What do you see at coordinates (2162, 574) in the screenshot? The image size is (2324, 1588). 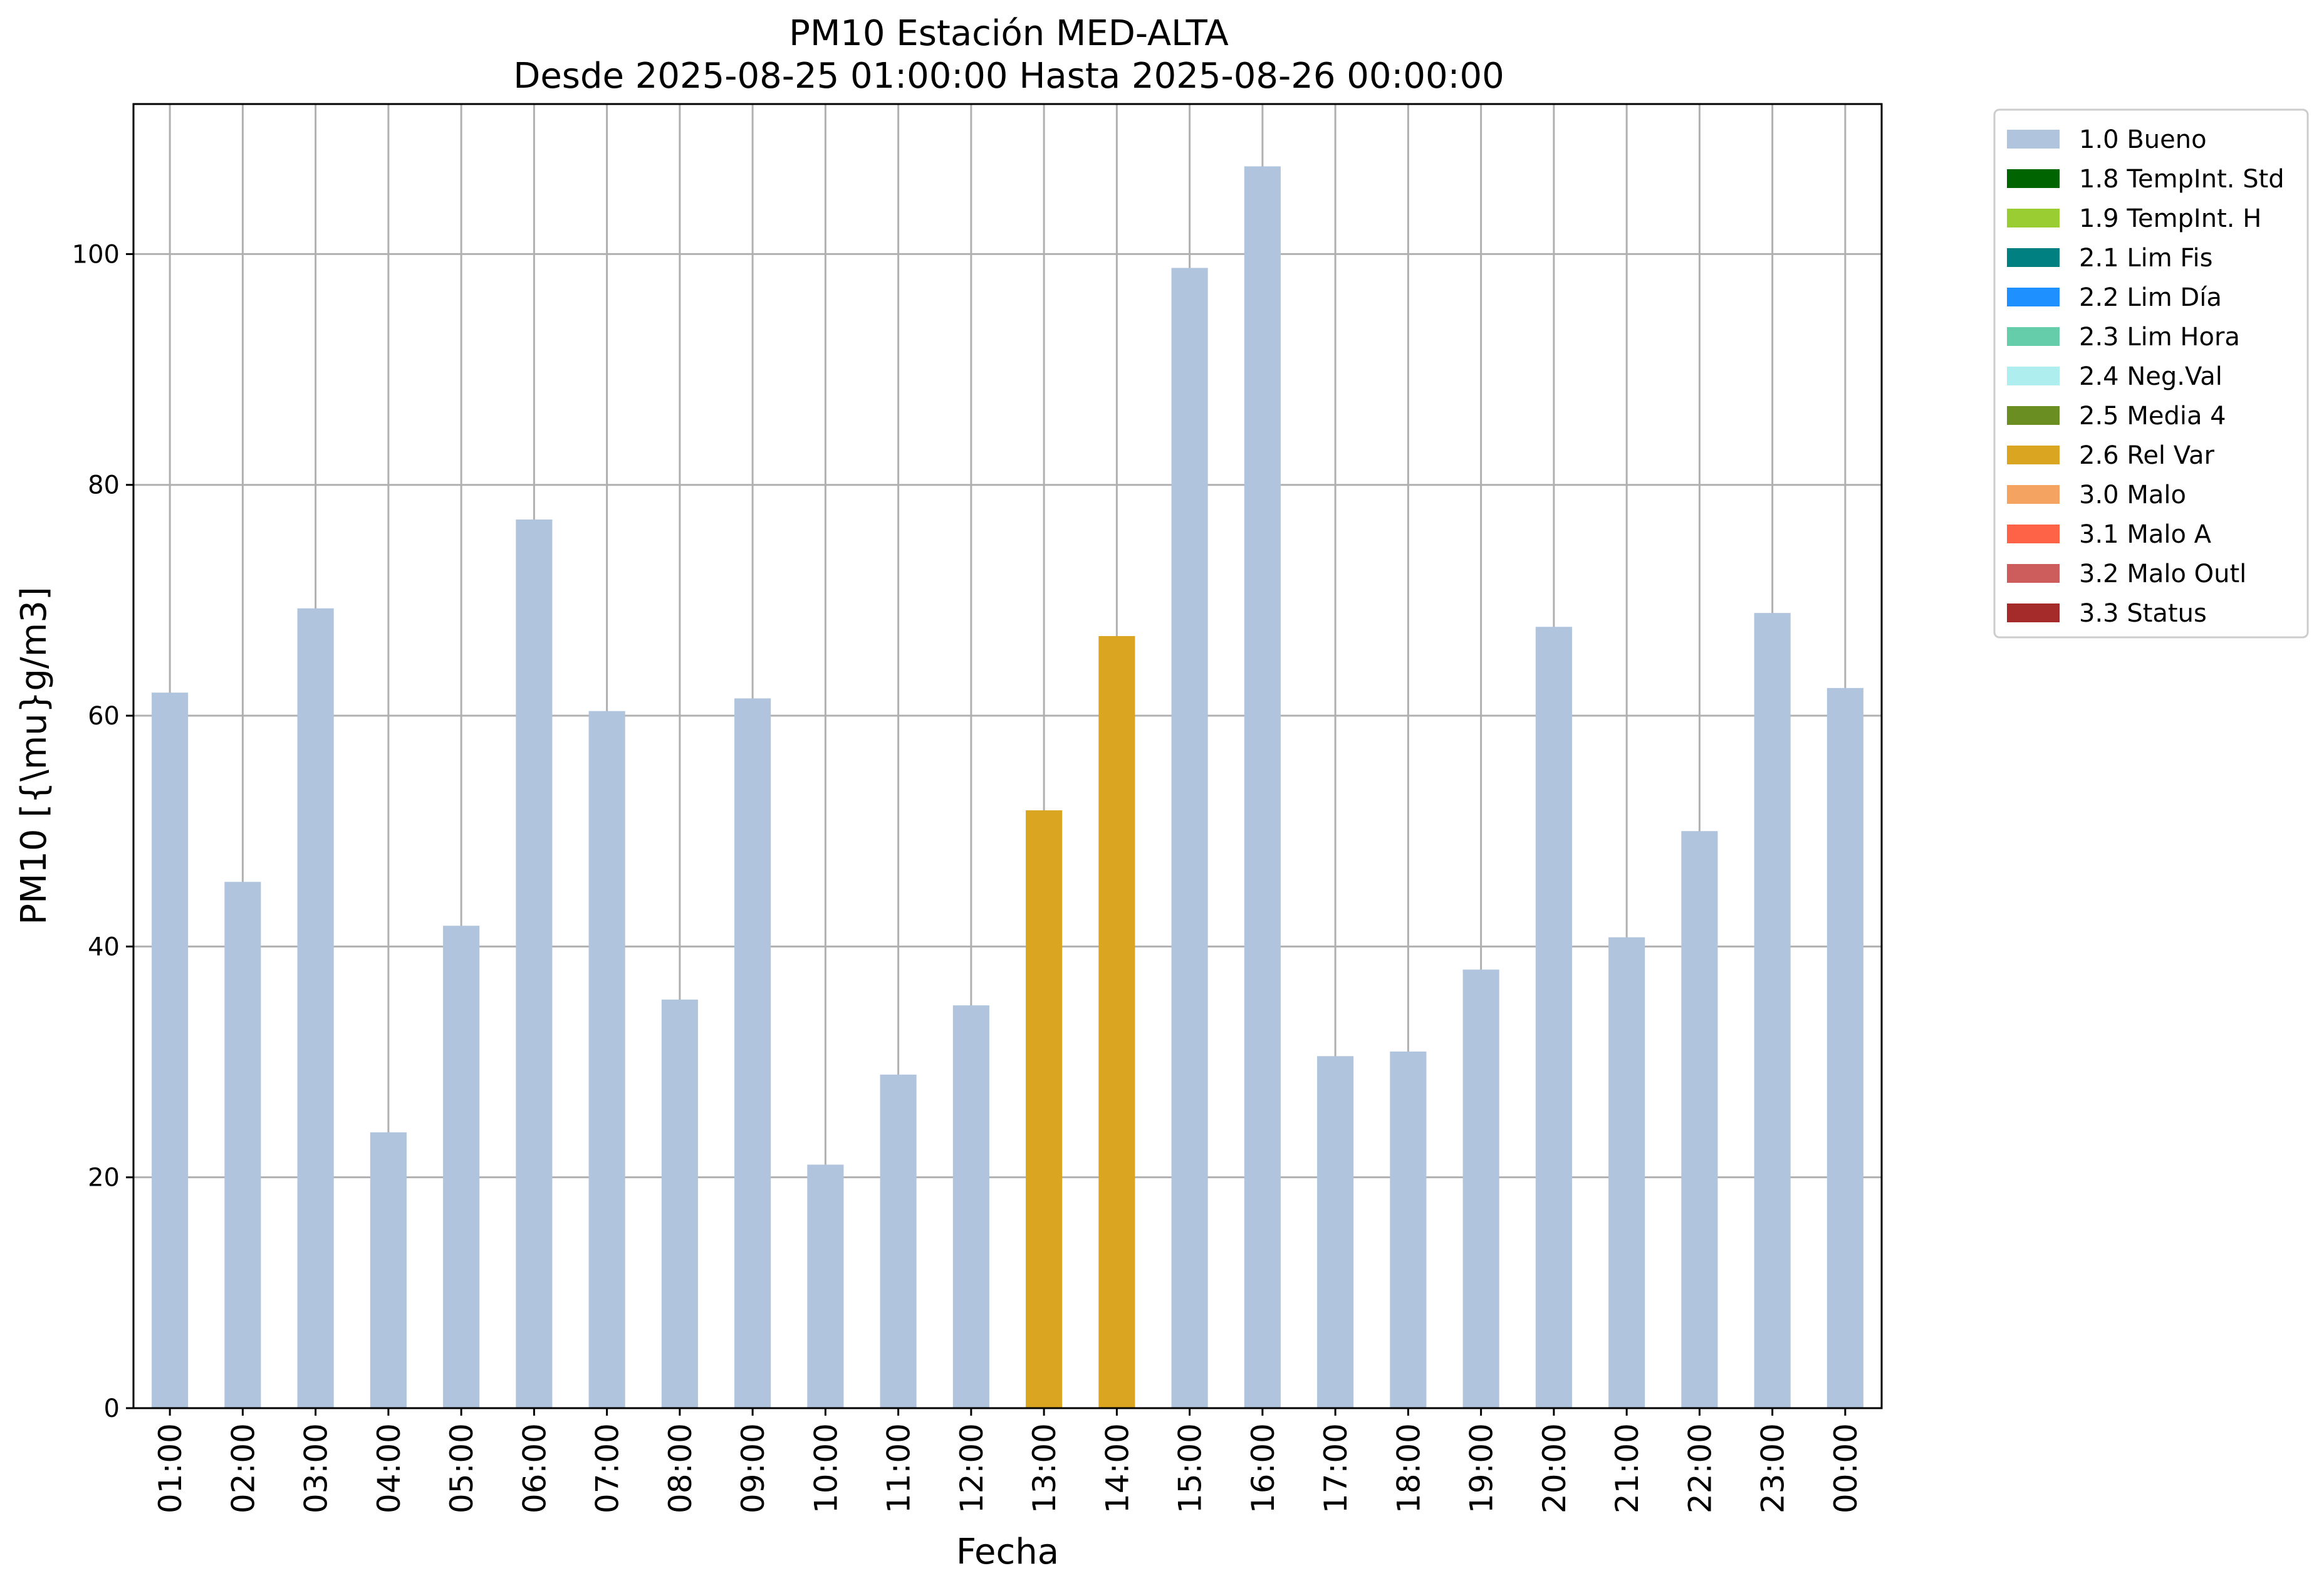 I see `legend-label: 3.2 Malo Outl` at bounding box center [2162, 574].